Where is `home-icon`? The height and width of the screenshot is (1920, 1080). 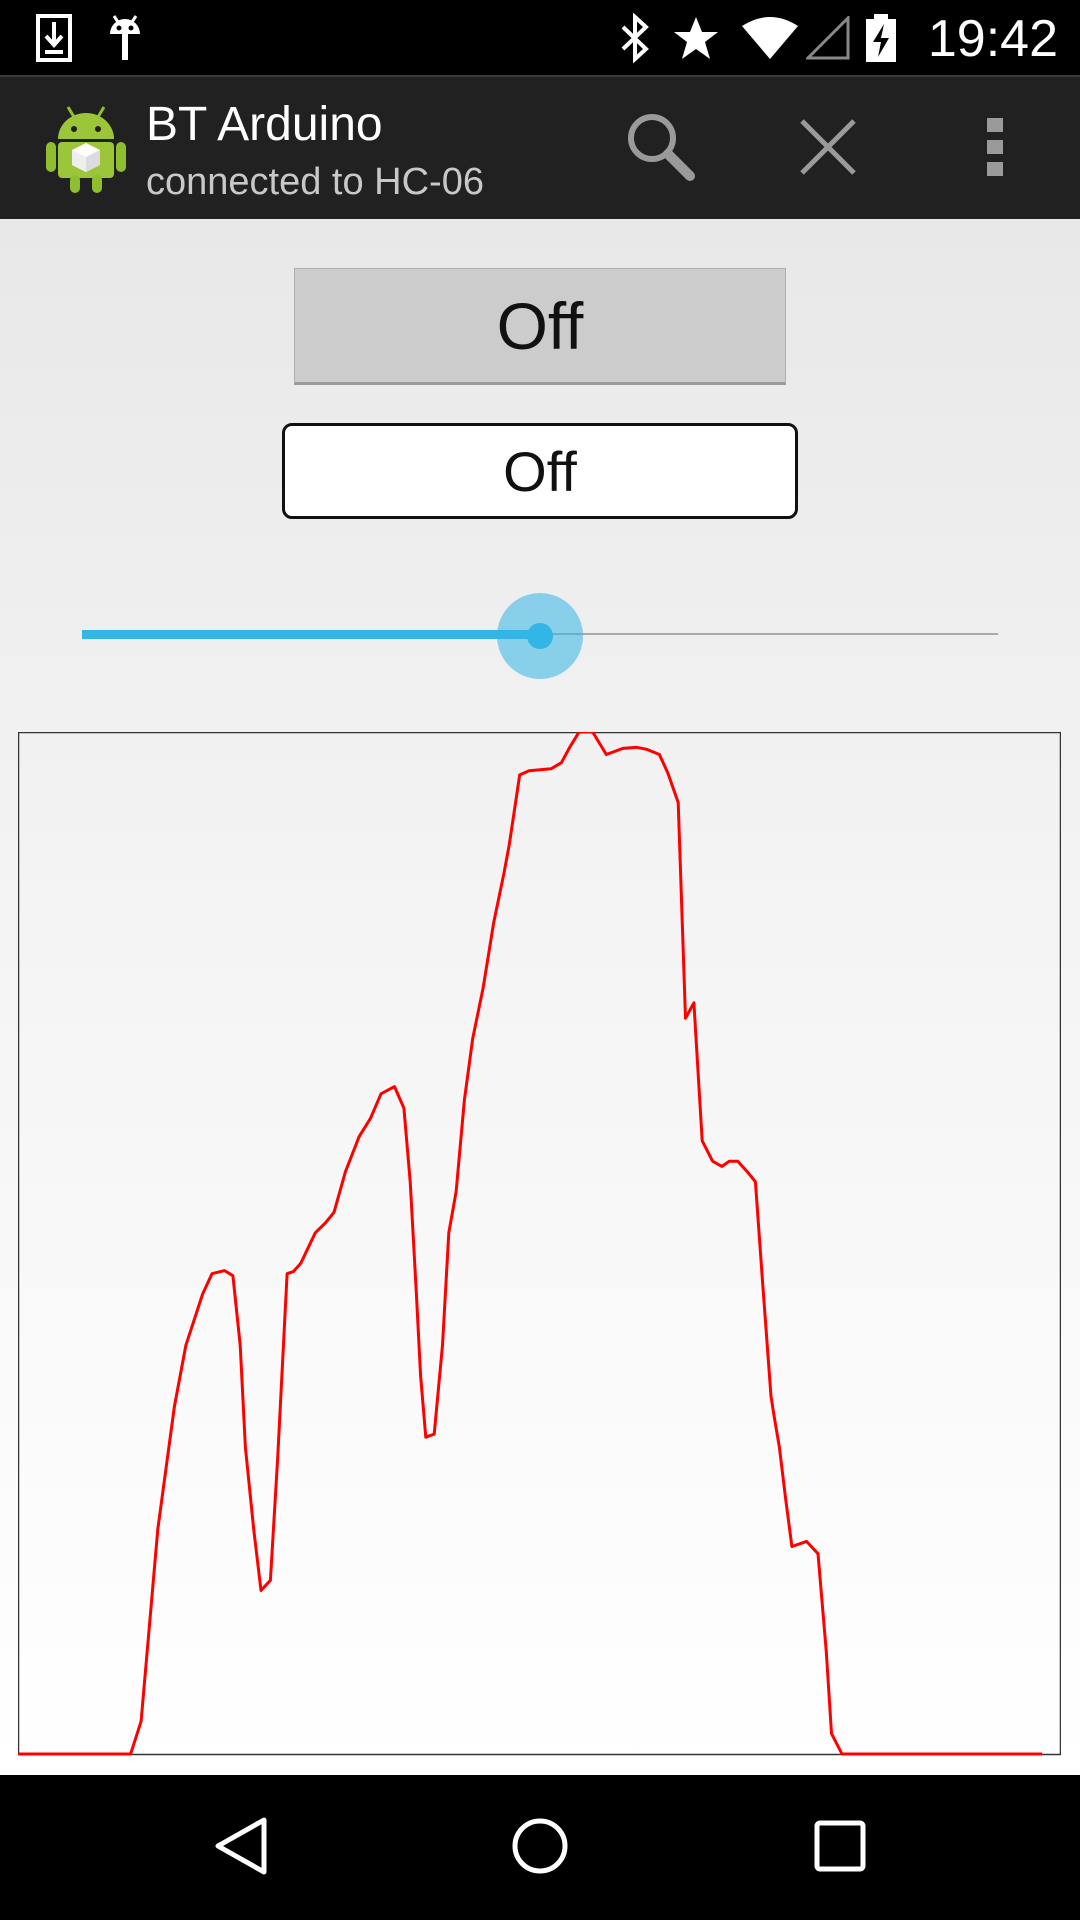 home-icon is located at coordinates (540, 1848).